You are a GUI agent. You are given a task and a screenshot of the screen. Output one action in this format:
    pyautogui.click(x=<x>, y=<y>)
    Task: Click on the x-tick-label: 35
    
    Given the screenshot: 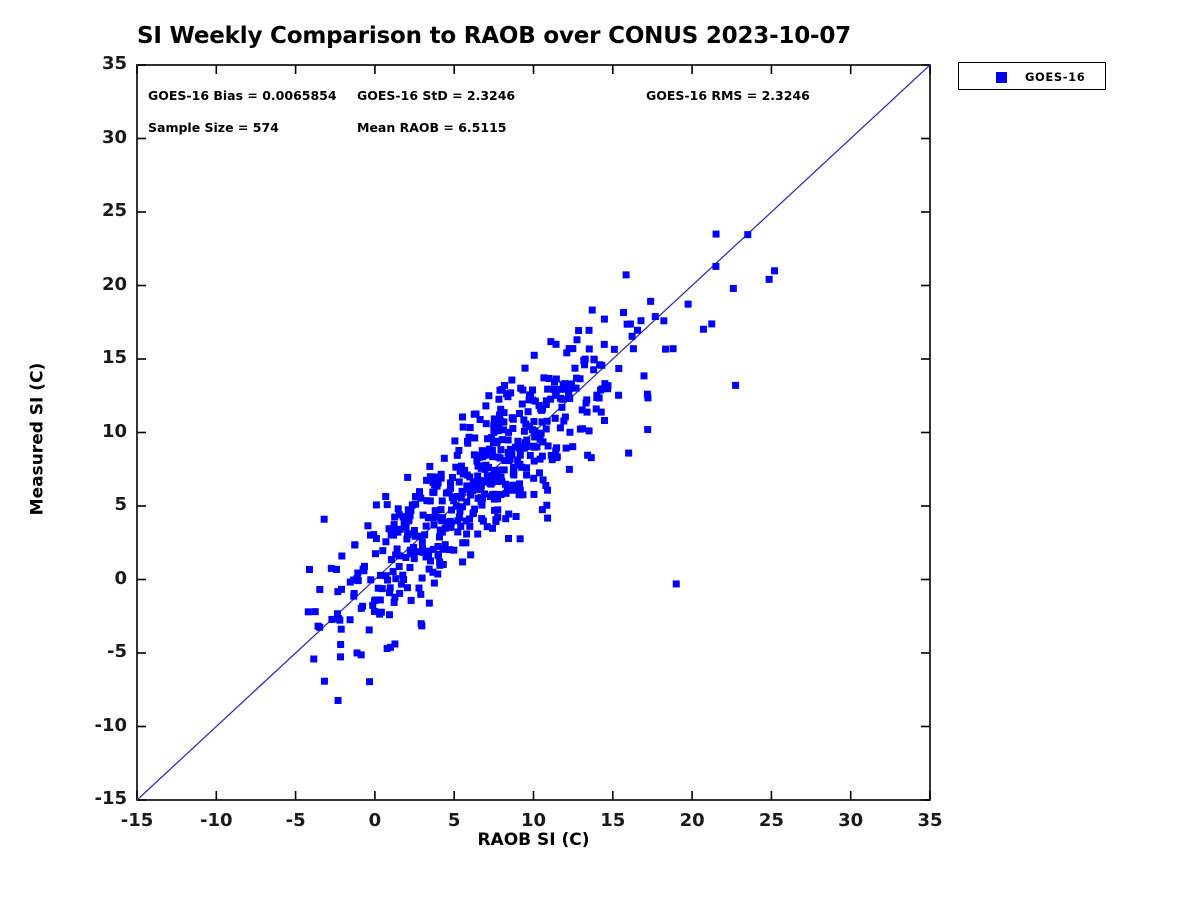 What is the action you would take?
    pyautogui.click(x=930, y=820)
    